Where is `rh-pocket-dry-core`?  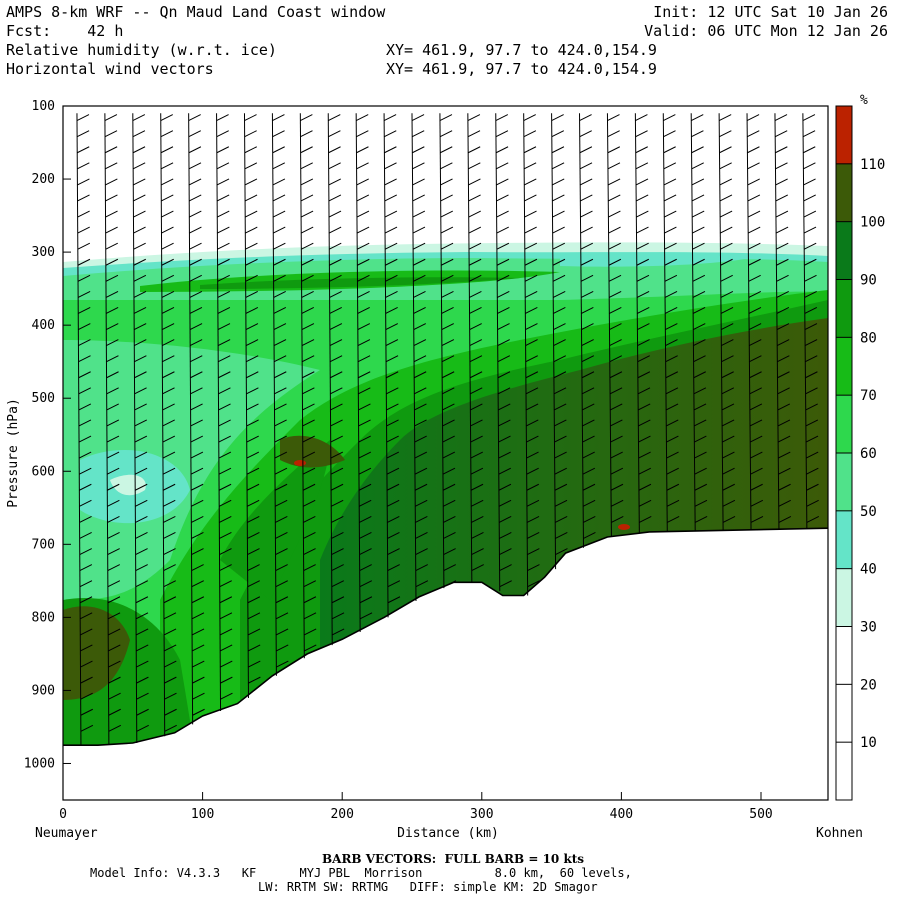
rh-pocket-dry-core is located at coordinates (128, 485).